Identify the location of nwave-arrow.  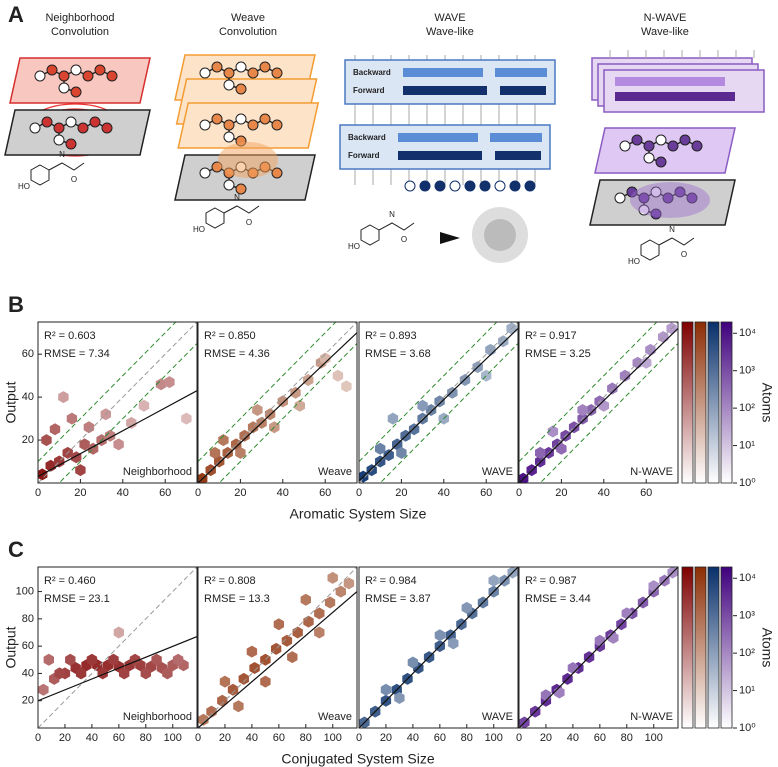
(670, 81).